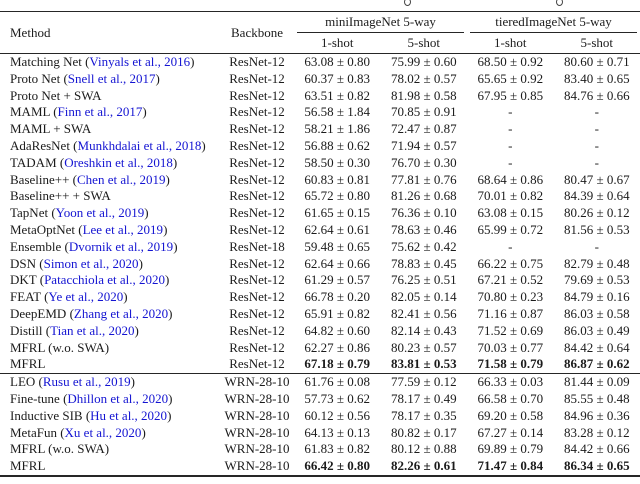 This screenshot has height=484, width=640. I want to click on method-cell: Fine-tune (Dhillon et al., 2020), so click(91, 398).